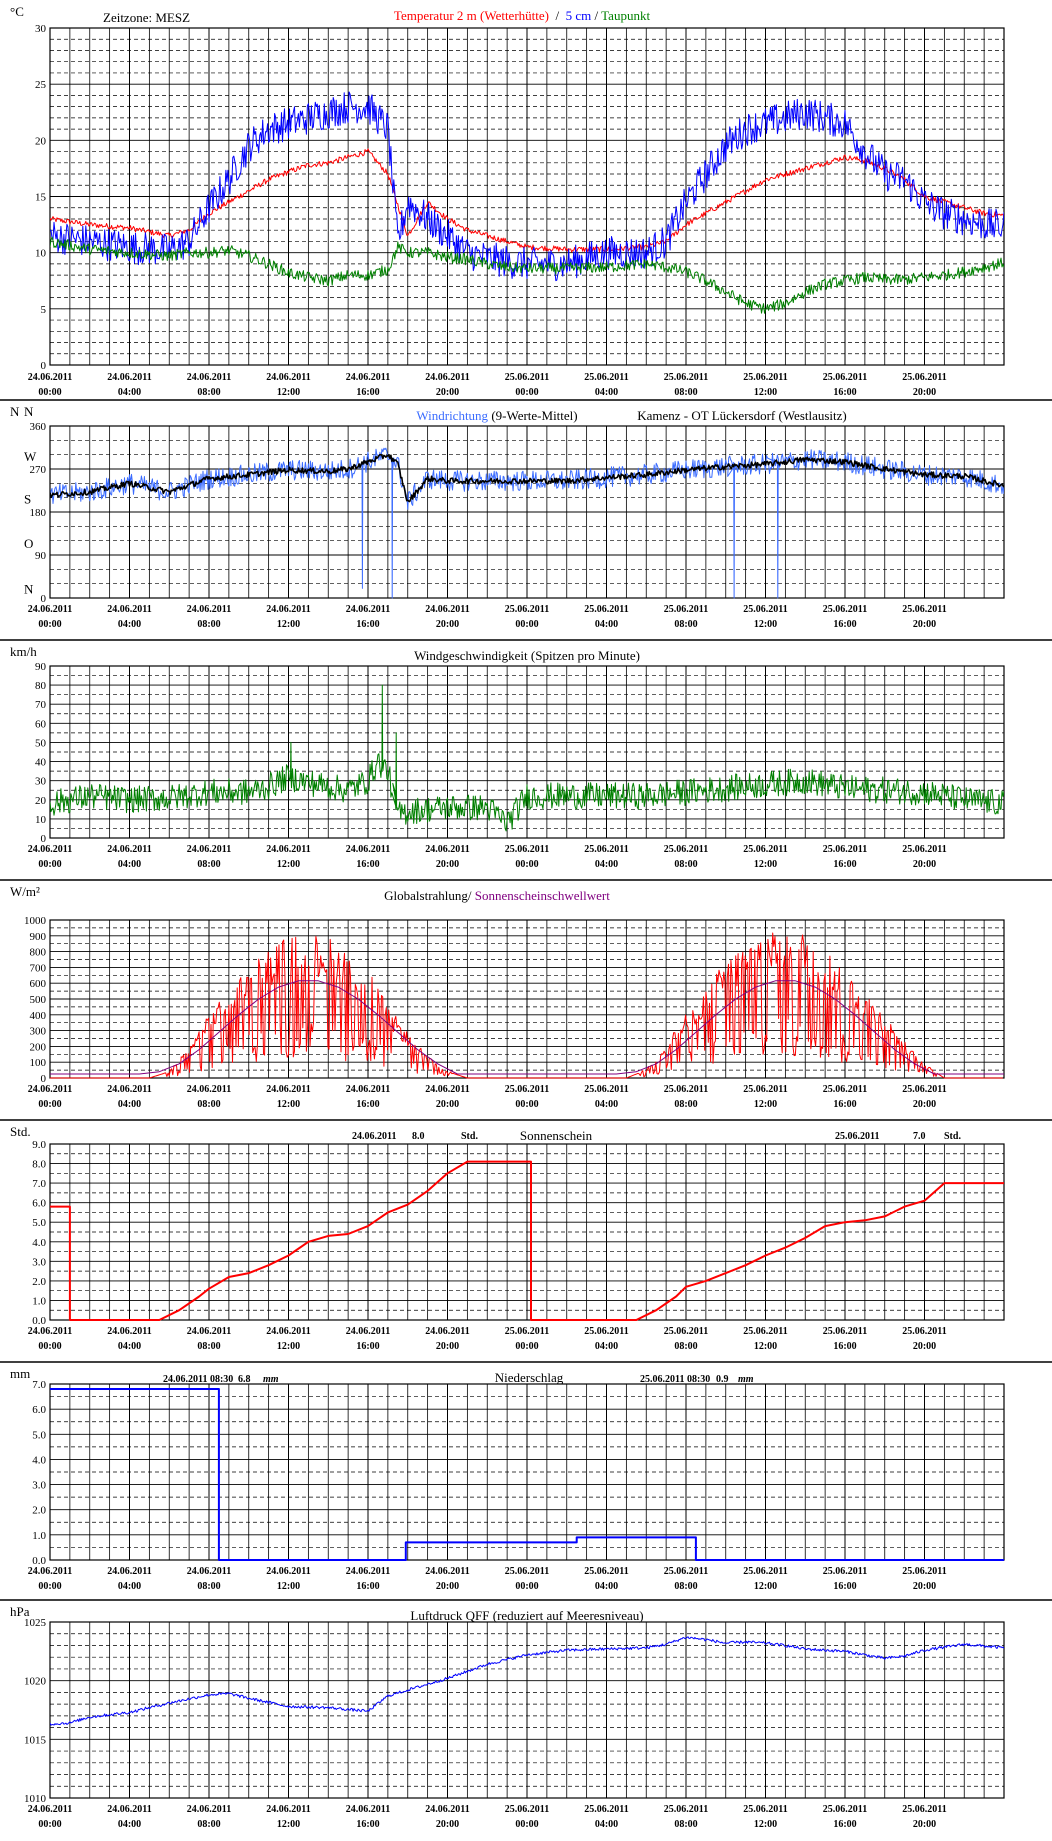  I want to click on y-tick-label: 5.0, so click(39, 1223).